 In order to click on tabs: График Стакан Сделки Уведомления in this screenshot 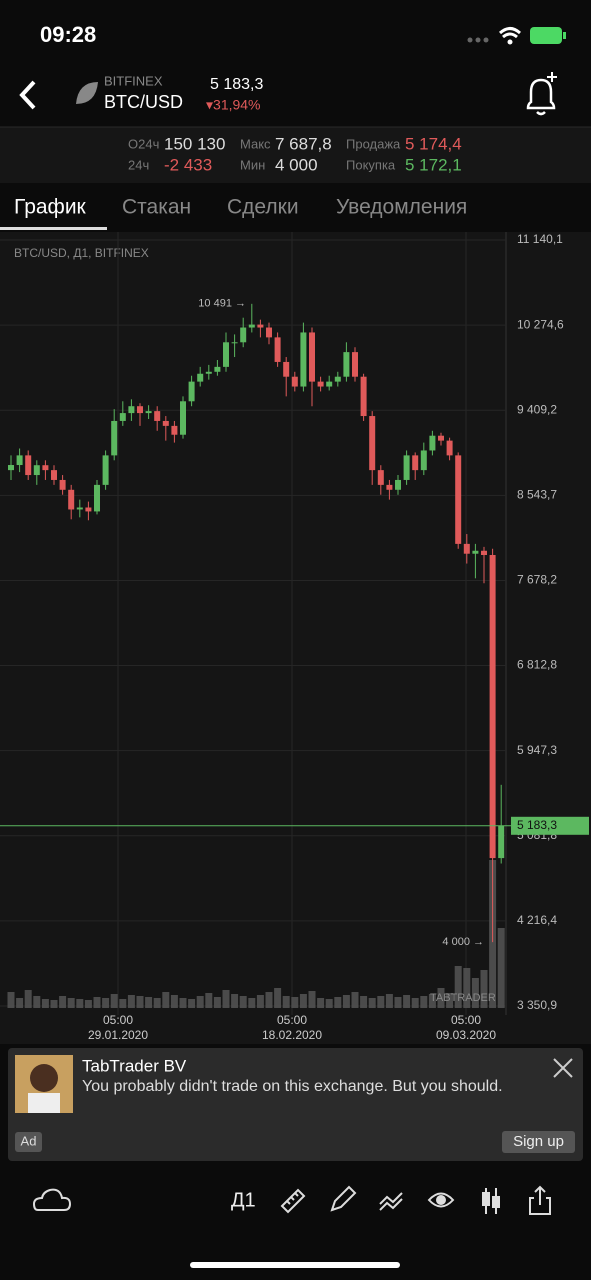, I will do `click(240, 207)`.